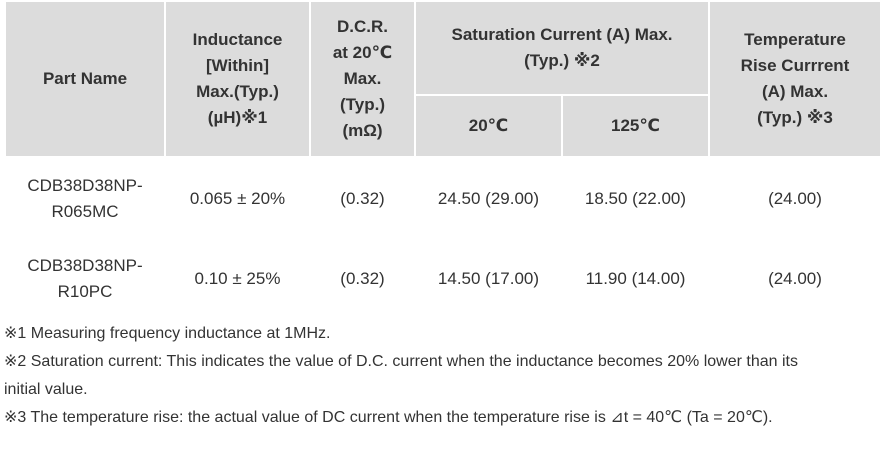  Describe the element at coordinates (85, 79) in the screenshot. I see `header-part-name: Part Name` at that location.